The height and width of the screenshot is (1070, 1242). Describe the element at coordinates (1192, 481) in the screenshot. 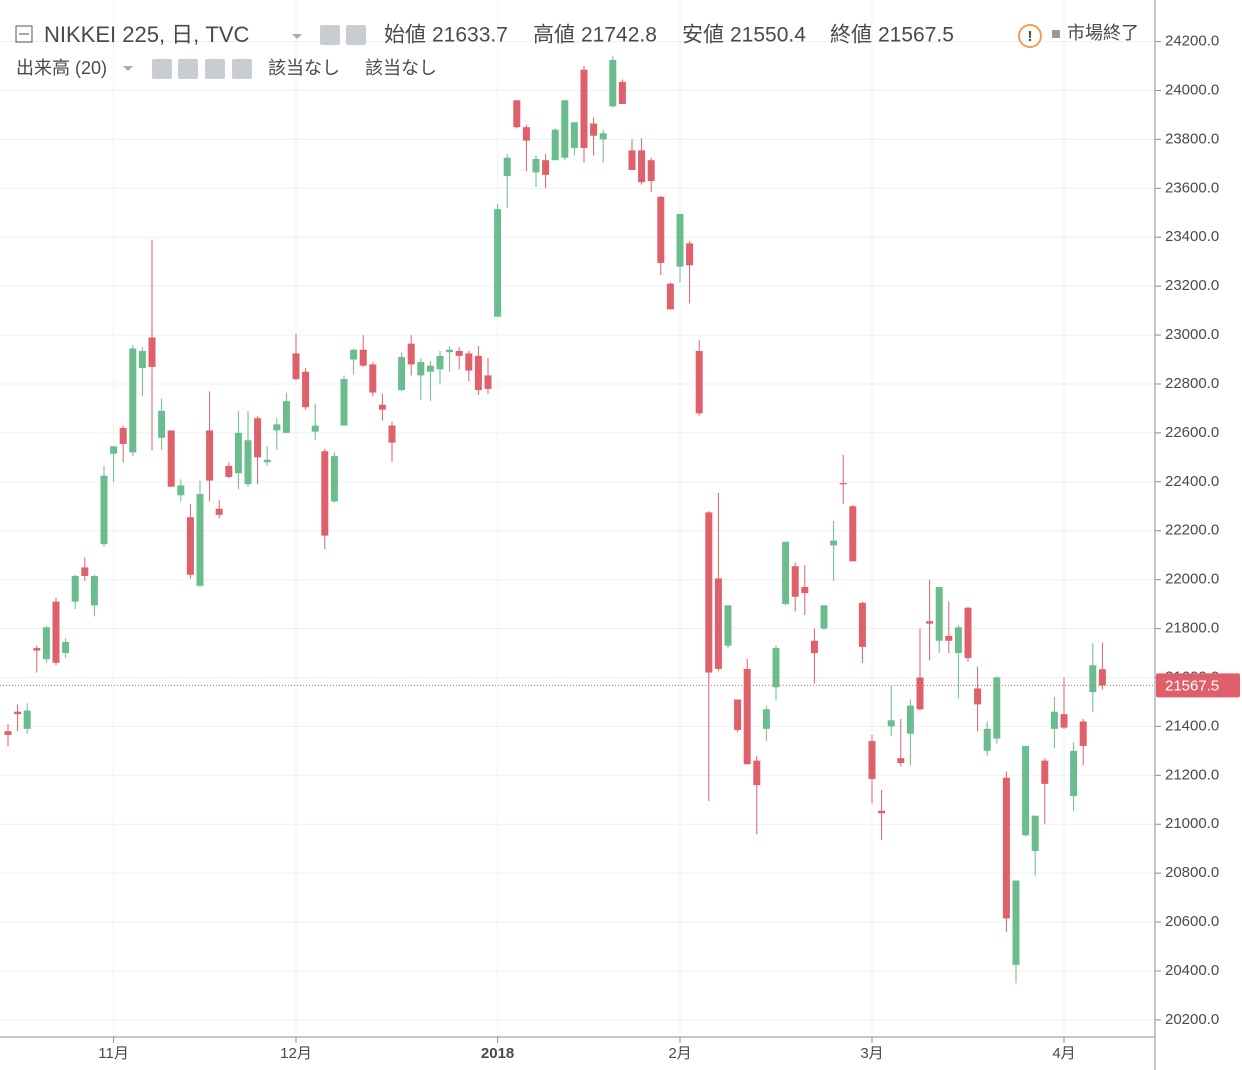

I see `y-tick-label: 22400.0` at that location.